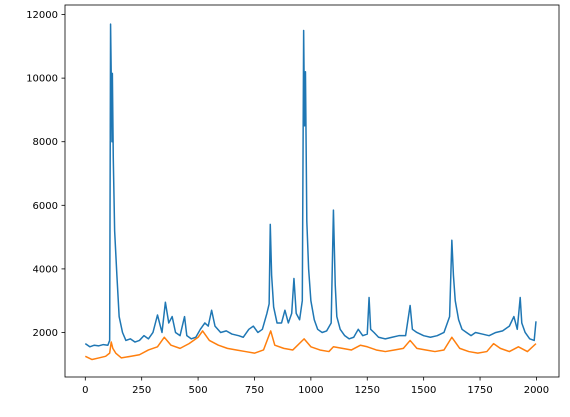 Image resolution: width=570 pixels, height=417 pixels. What do you see at coordinates (367, 390) in the screenshot?
I see `x-tick-label: 1250` at bounding box center [367, 390].